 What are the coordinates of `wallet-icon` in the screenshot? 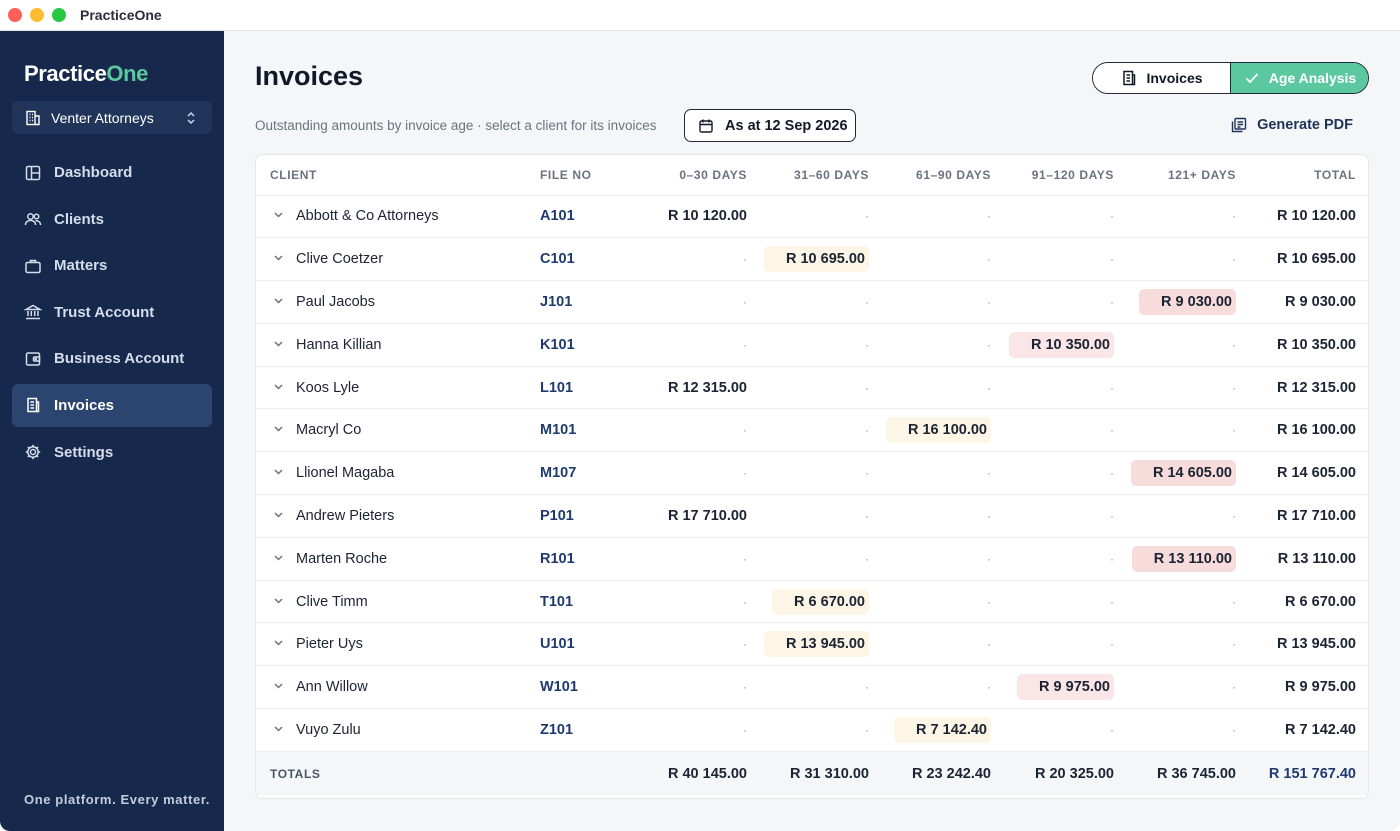 It's located at (33, 359).